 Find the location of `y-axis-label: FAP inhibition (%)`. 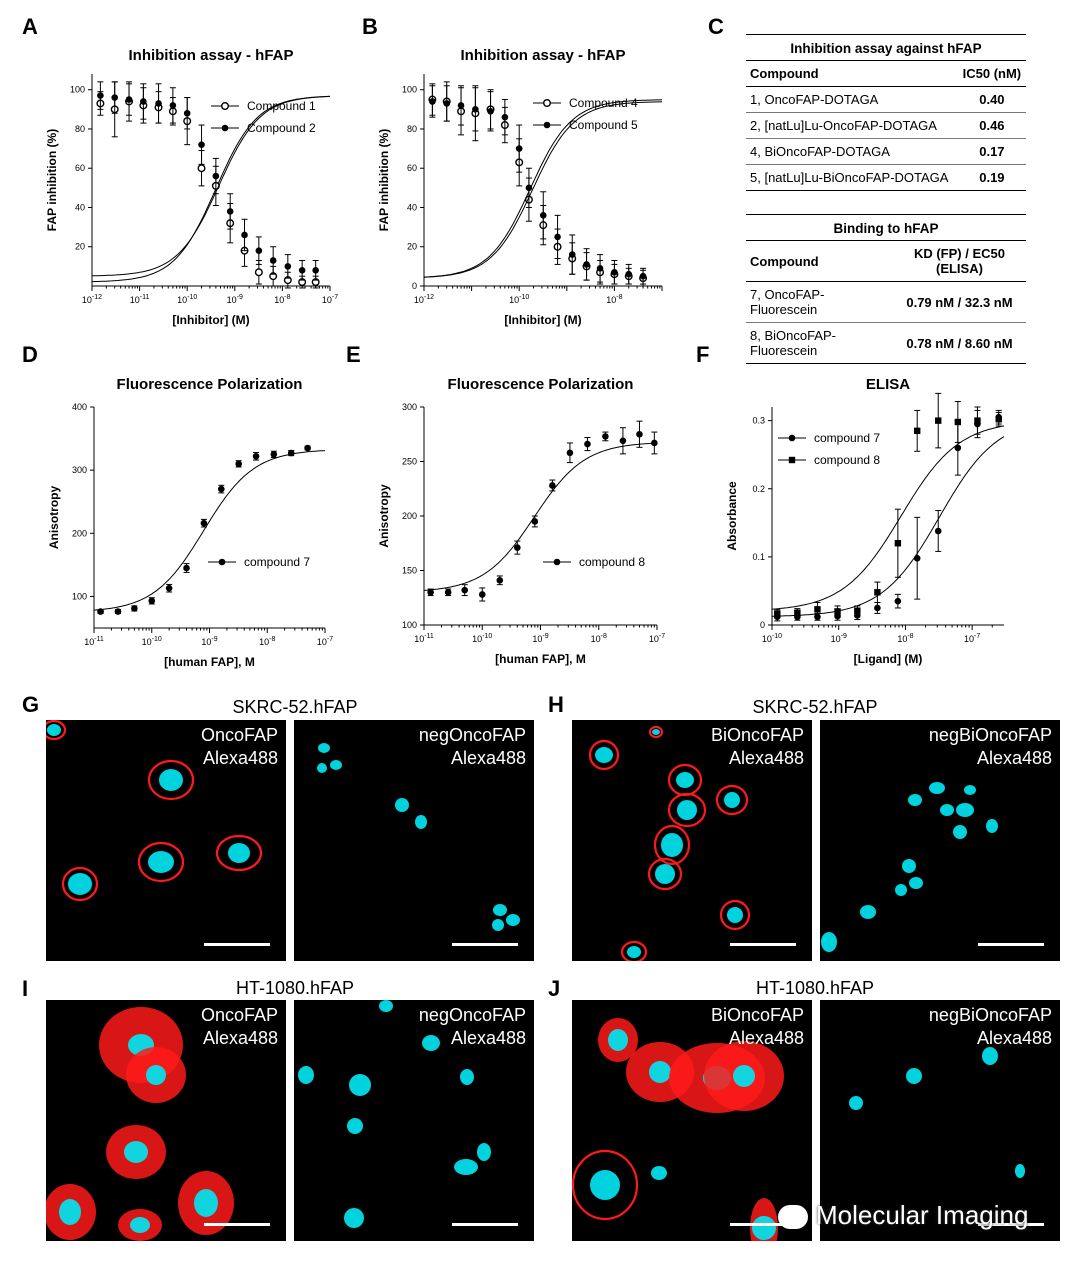

y-axis-label: FAP inhibition (%) is located at coordinates (52, 180).